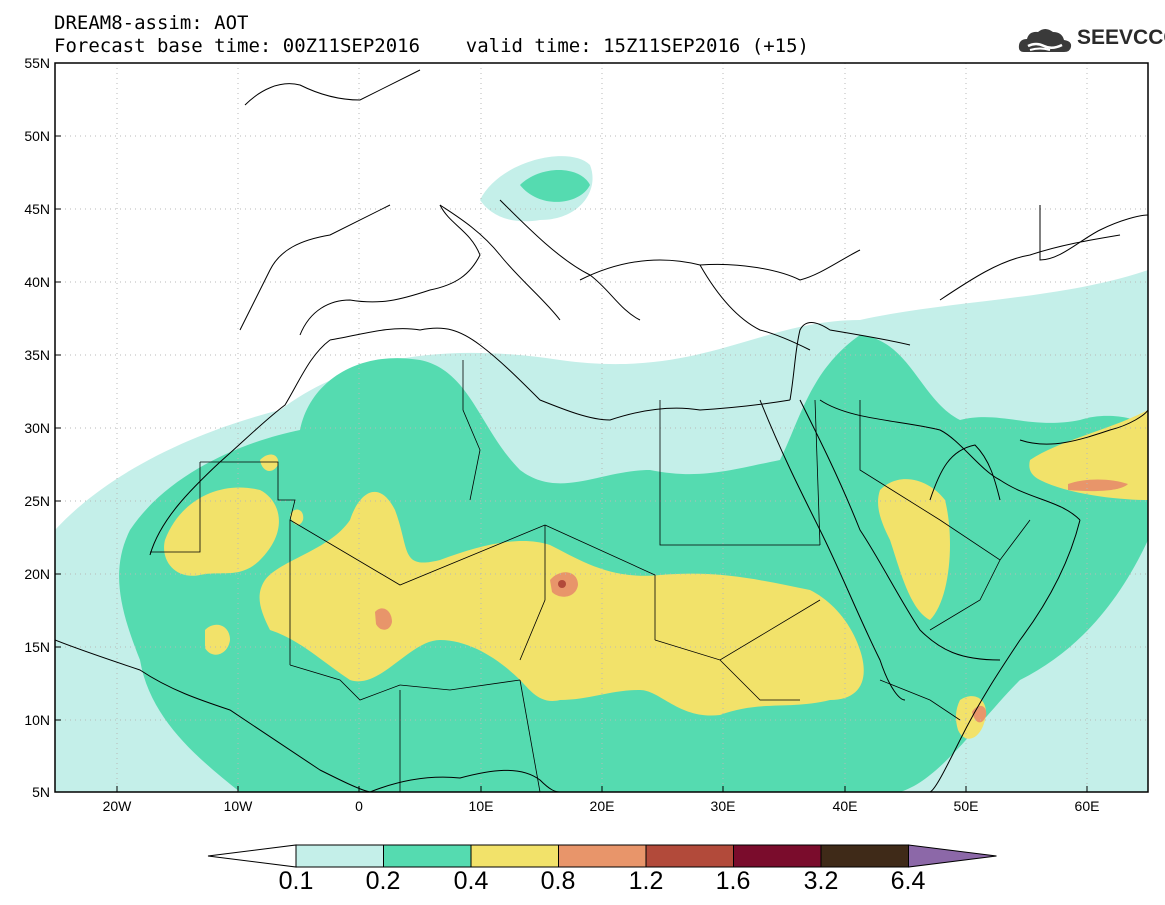 This screenshot has width=1165, height=905. I want to click on lon-label: 20E, so click(602, 806).